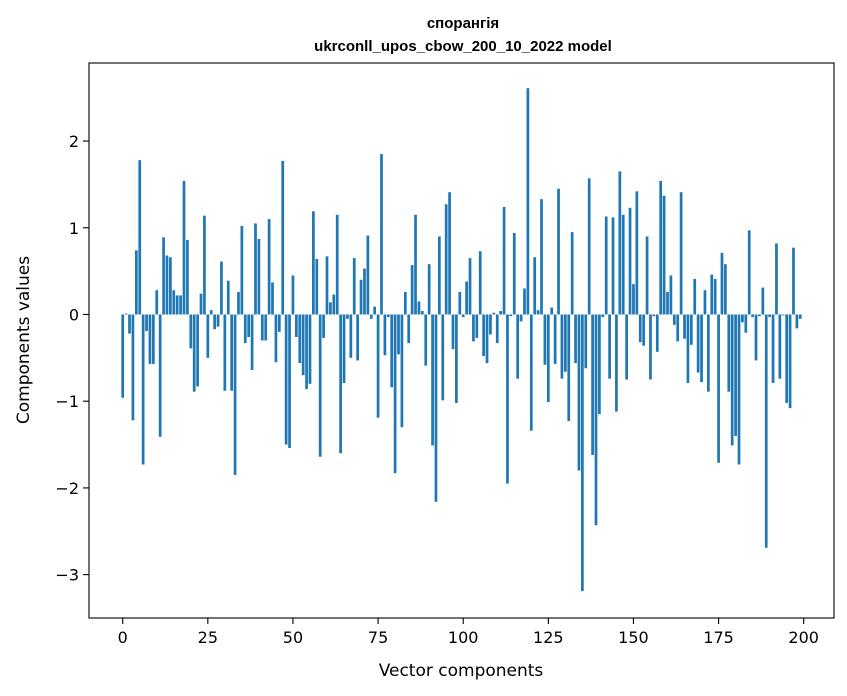 The height and width of the screenshot is (696, 847). I want to click on x-axis-ticks: 0 25 50 75 100 125 150 175 200, so click(468, 632).